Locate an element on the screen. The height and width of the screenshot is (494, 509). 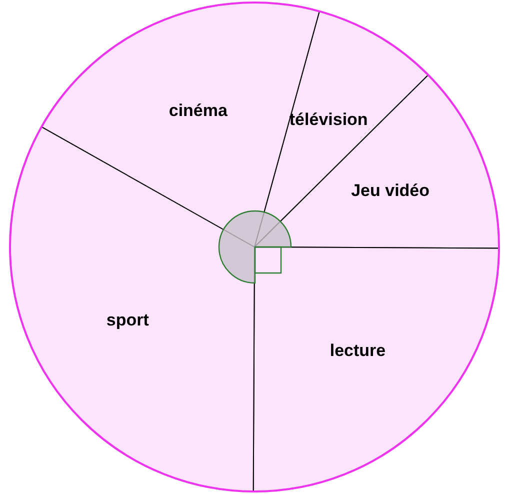
slice-label: Jeu vidéo is located at coordinates (390, 190).